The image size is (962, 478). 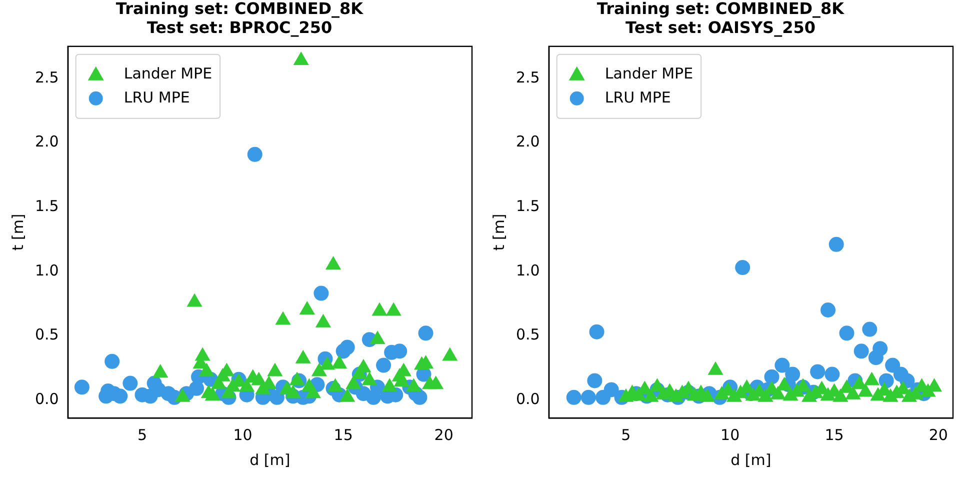 I want to click on chart-title: Training set: COMBINED_8K Test set: OAISYS_250, so click(x=720, y=18).